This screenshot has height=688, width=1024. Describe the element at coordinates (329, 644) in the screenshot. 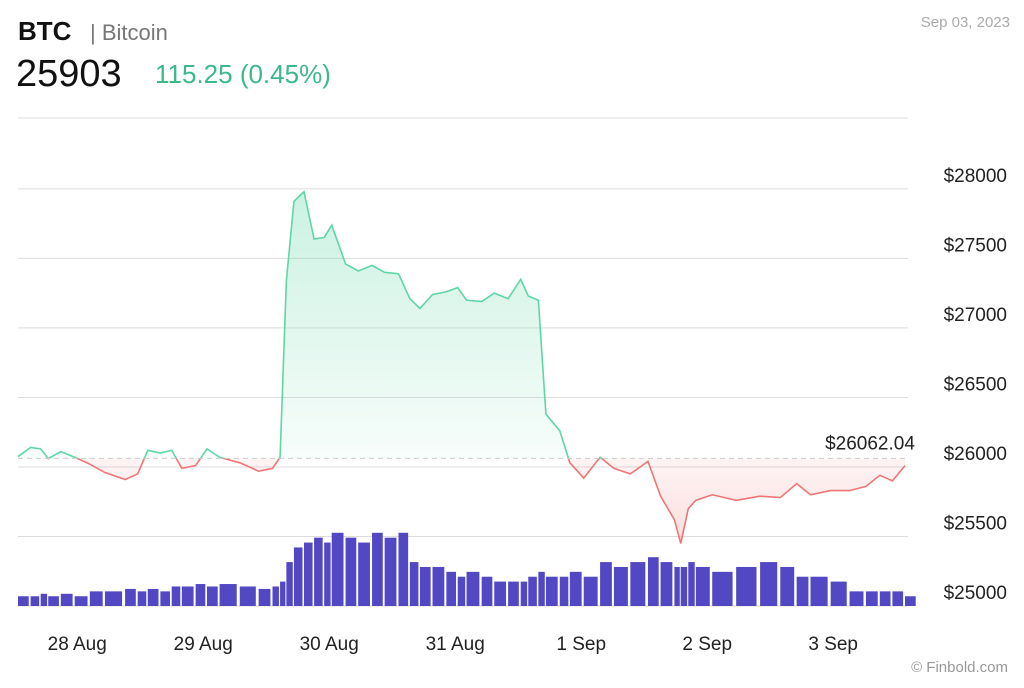

I see `x-tick-label: 30 Aug` at that location.